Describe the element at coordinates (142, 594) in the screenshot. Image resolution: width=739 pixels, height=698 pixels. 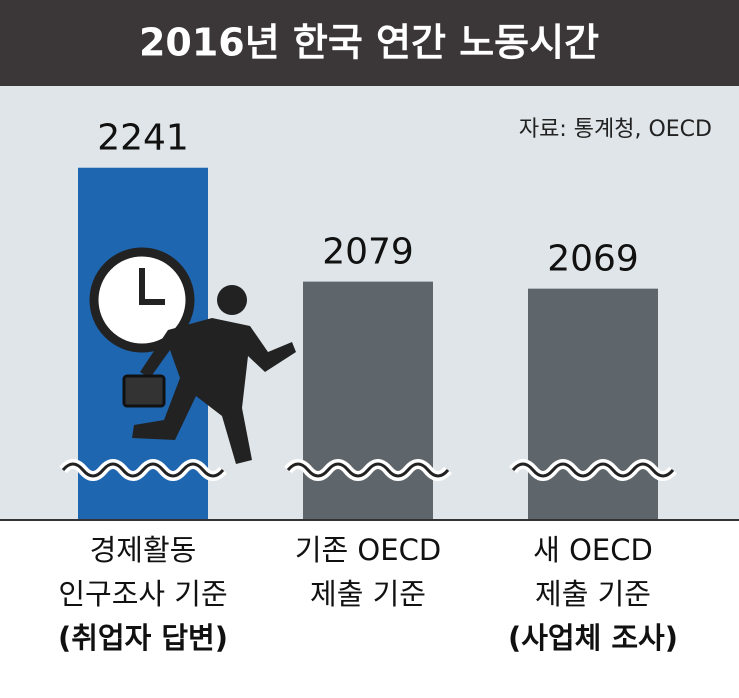
I see `x-tick-label: 인구조사 기준` at that location.